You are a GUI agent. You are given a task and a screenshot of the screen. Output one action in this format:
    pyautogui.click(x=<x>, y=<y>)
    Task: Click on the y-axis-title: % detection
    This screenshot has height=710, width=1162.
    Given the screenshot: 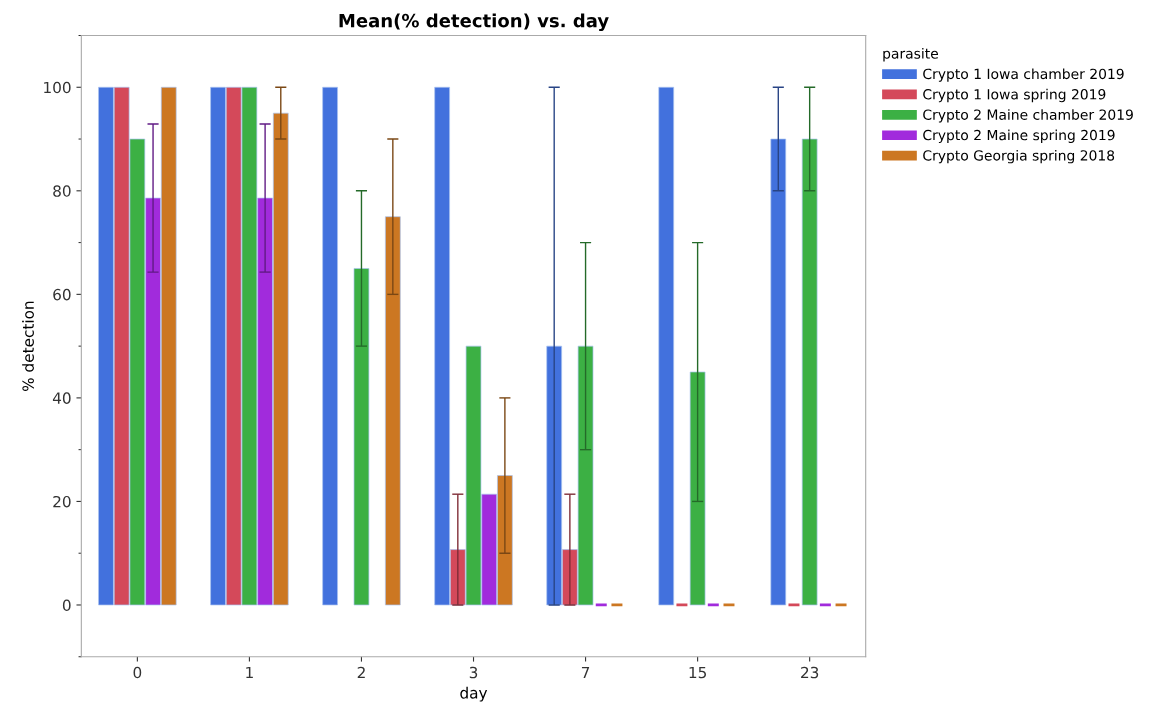 What is the action you would take?
    pyautogui.click(x=28, y=346)
    